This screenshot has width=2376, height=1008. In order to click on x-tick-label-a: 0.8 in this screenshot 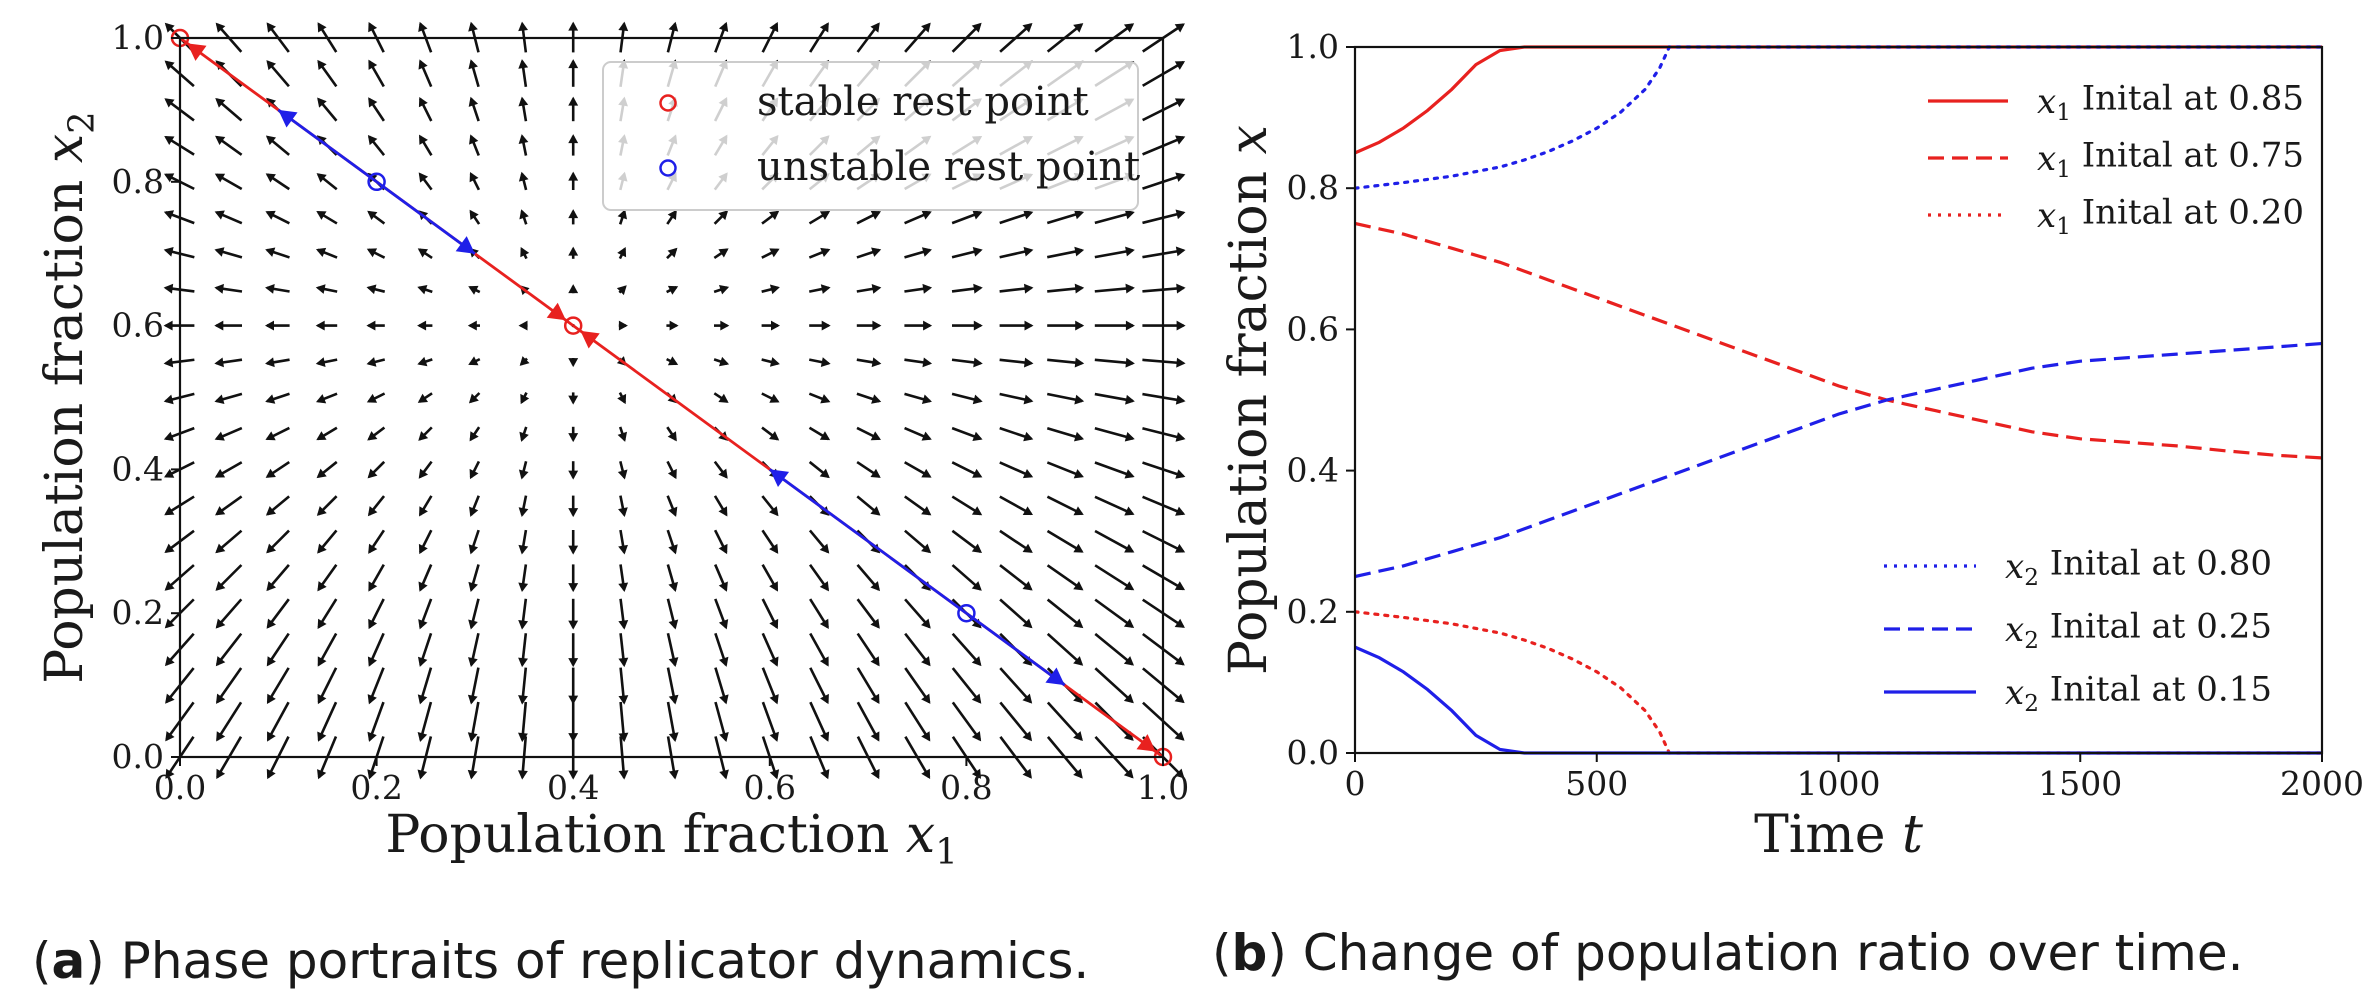, I will do `click(966, 787)`.